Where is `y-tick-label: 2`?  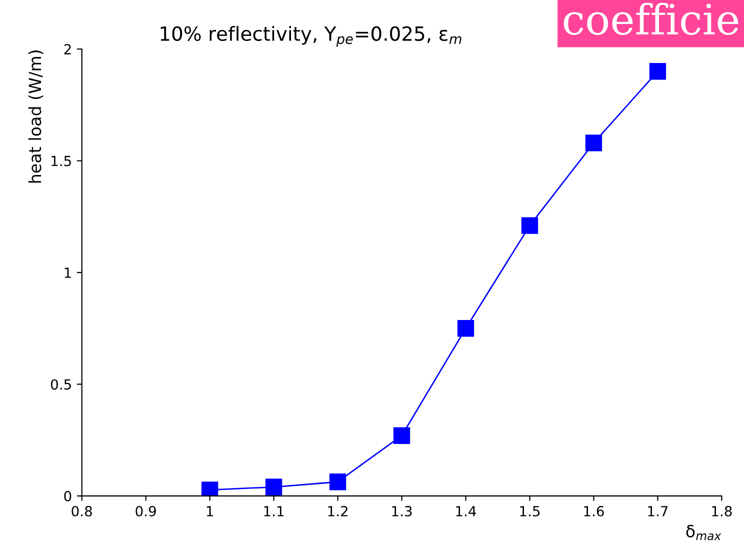 y-tick-label: 2 is located at coordinates (67, 49).